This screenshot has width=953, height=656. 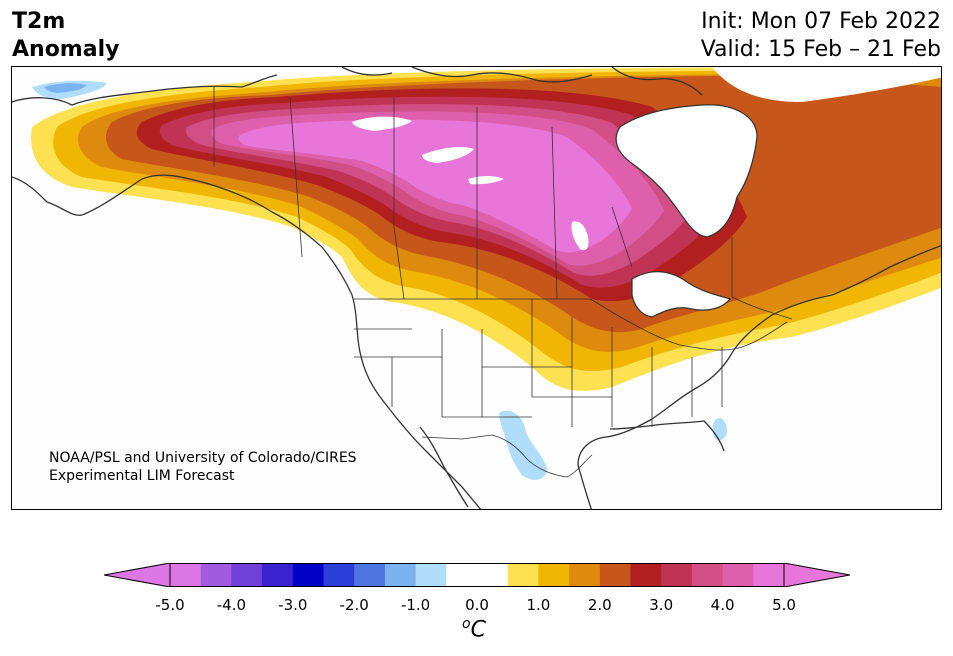 I want to click on colorbar, so click(x=477, y=575).